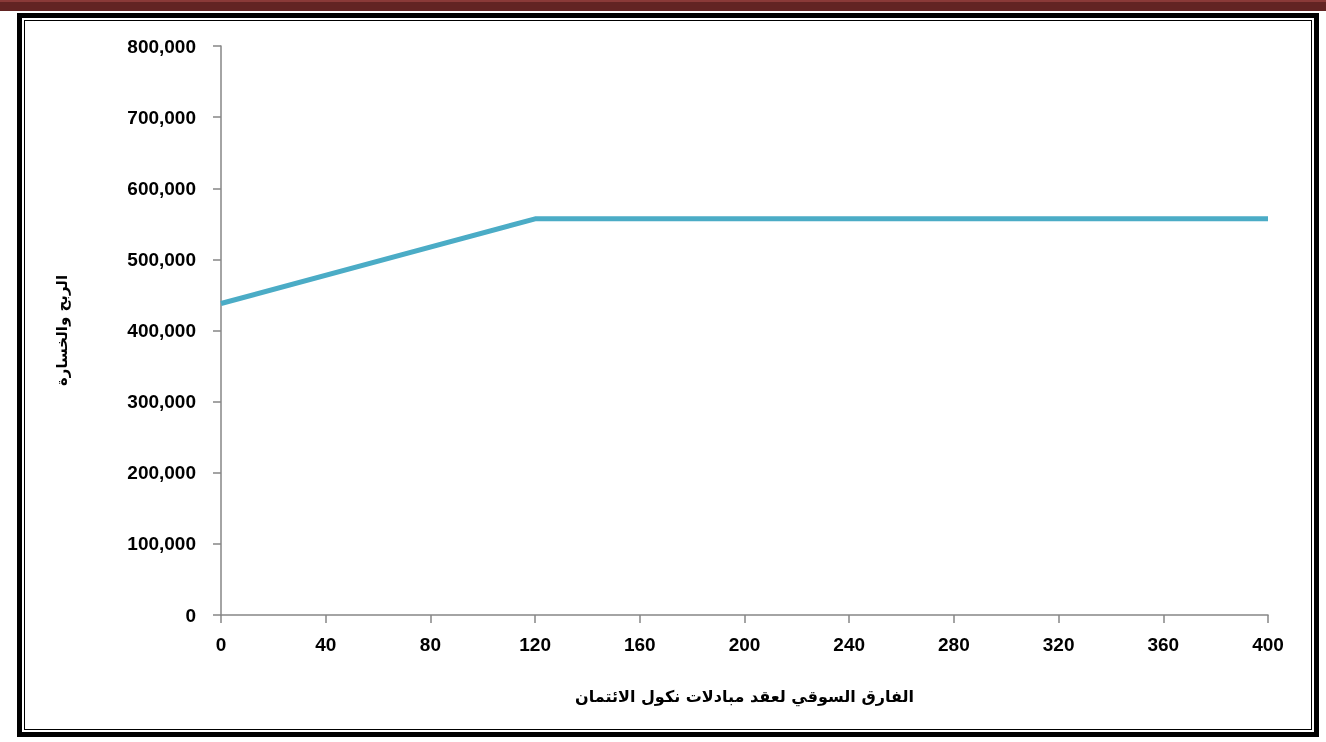  What do you see at coordinates (849, 644) in the screenshot?
I see `x-tick-label: 240` at bounding box center [849, 644].